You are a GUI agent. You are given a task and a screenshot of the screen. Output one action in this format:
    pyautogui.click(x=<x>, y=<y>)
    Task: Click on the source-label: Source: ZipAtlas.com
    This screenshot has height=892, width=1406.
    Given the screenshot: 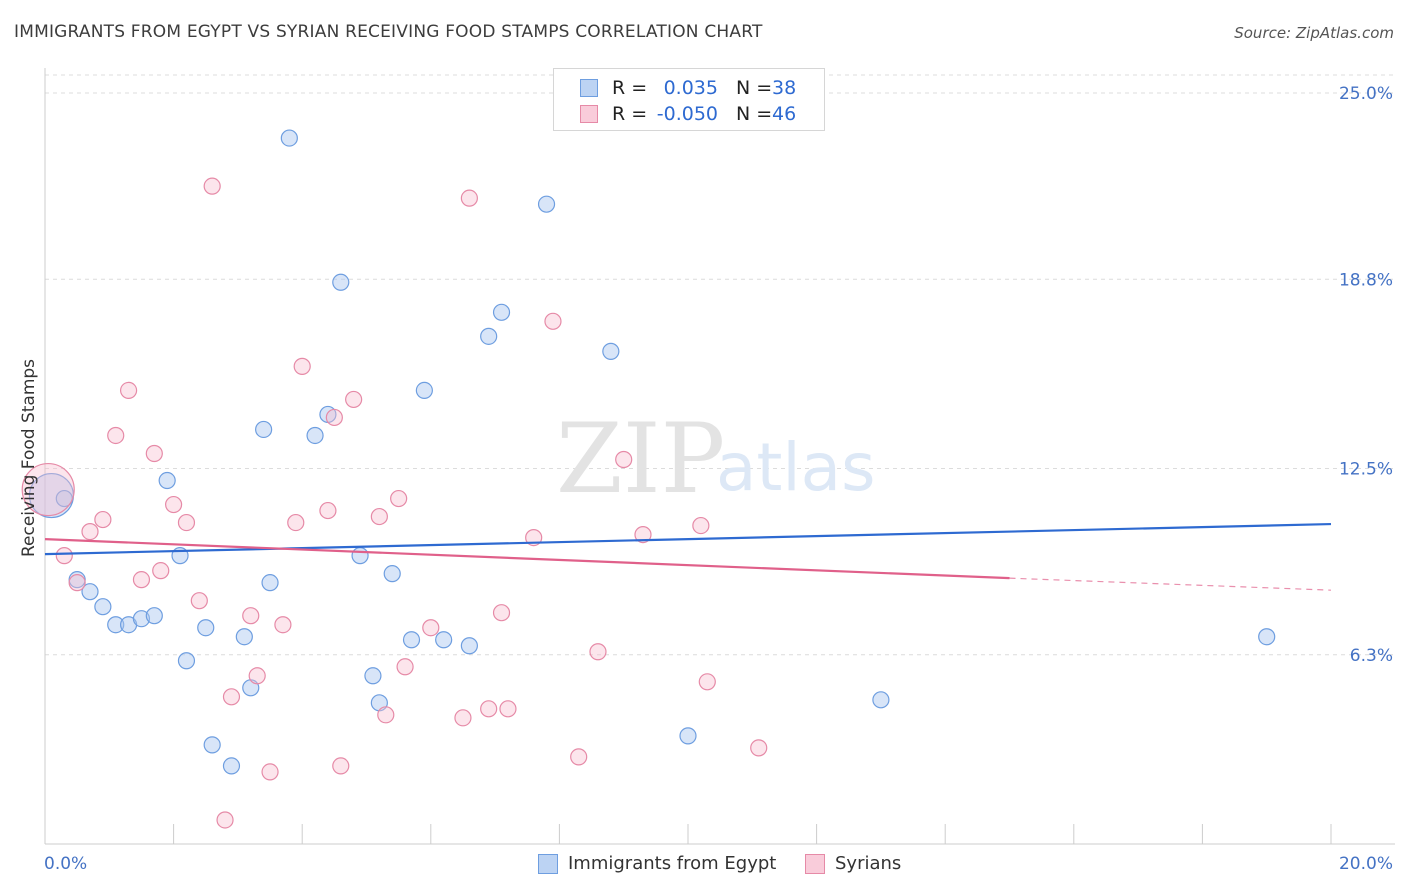 What is the action you would take?
    pyautogui.click(x=1314, y=33)
    